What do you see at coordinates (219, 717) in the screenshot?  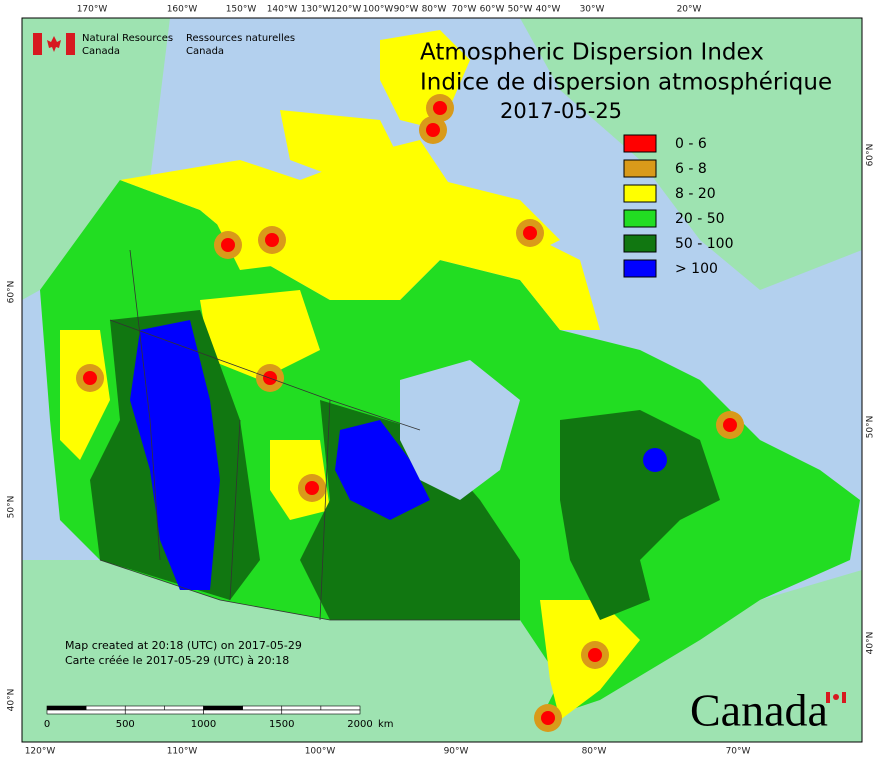 I see `scale-bar: 0 500 1000 1500 2000 km` at bounding box center [219, 717].